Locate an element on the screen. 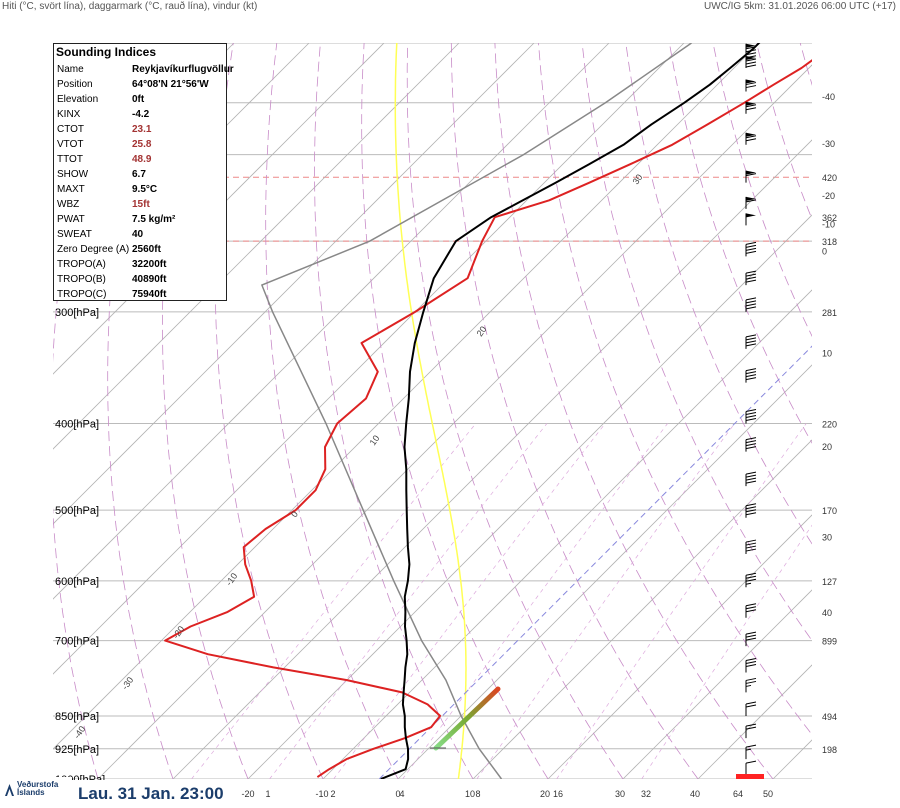 The width and height of the screenshot is (900, 808). index-value: 9.5°C is located at coordinates (145, 189).